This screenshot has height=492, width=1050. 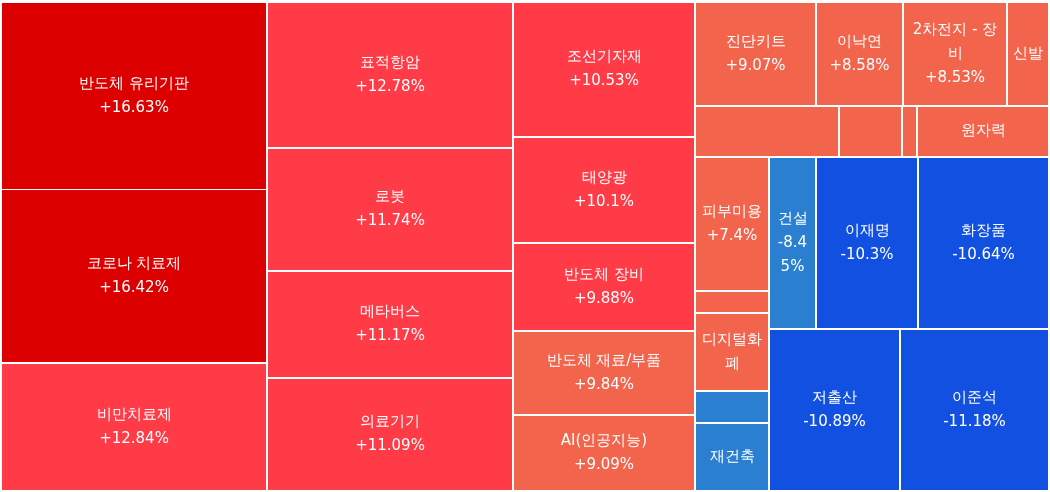 I want to click on data-label: -11.18%, so click(x=974, y=420).